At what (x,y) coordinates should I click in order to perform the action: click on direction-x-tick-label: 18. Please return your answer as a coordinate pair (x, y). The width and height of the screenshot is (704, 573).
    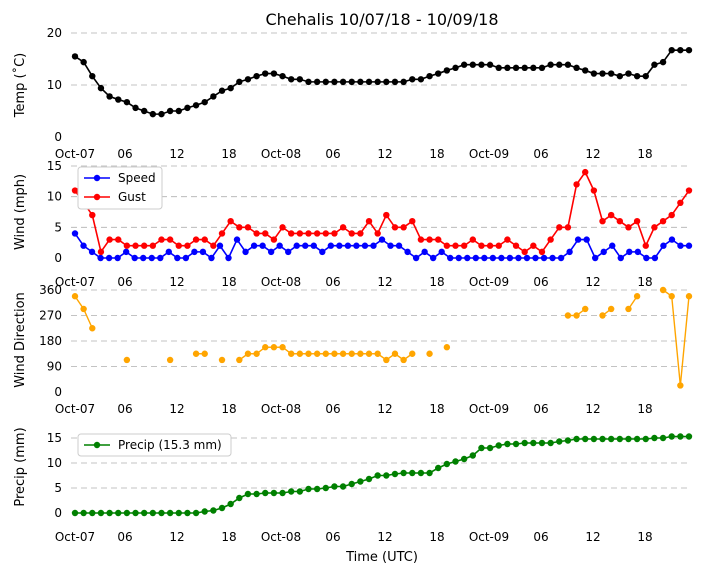
    Looking at the image, I should click on (644, 409).